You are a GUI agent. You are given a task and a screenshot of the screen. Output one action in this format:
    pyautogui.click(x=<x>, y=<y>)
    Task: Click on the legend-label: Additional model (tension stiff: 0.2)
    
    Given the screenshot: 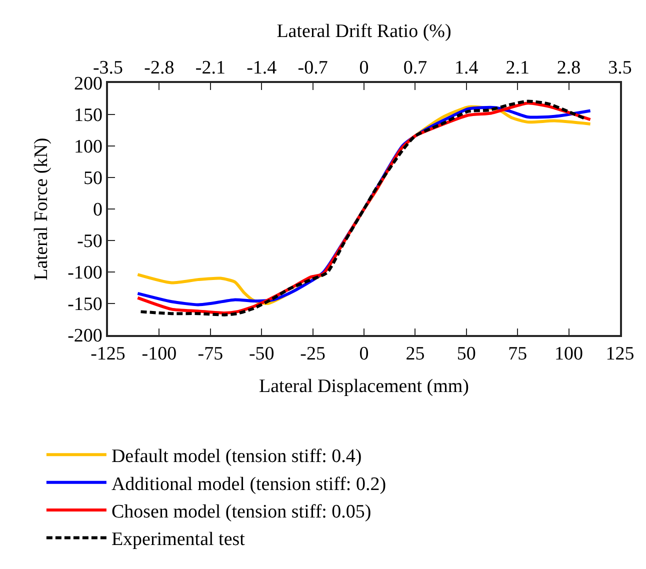 What is the action you would take?
    pyautogui.click(x=248, y=484)
    